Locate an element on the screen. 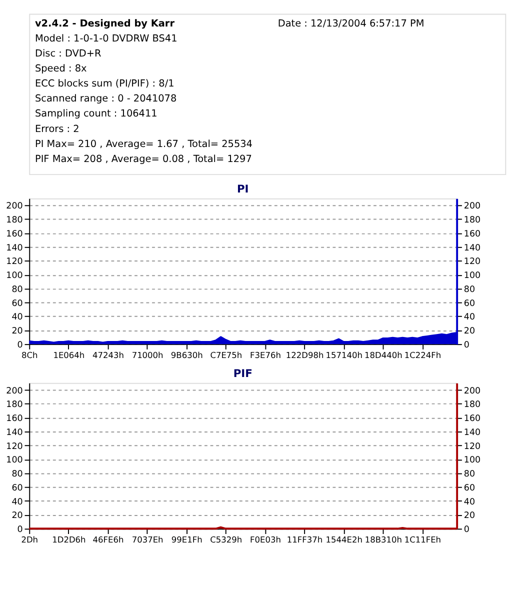 The image size is (511, 600). text: Speed : 8x is located at coordinates (60, 69).